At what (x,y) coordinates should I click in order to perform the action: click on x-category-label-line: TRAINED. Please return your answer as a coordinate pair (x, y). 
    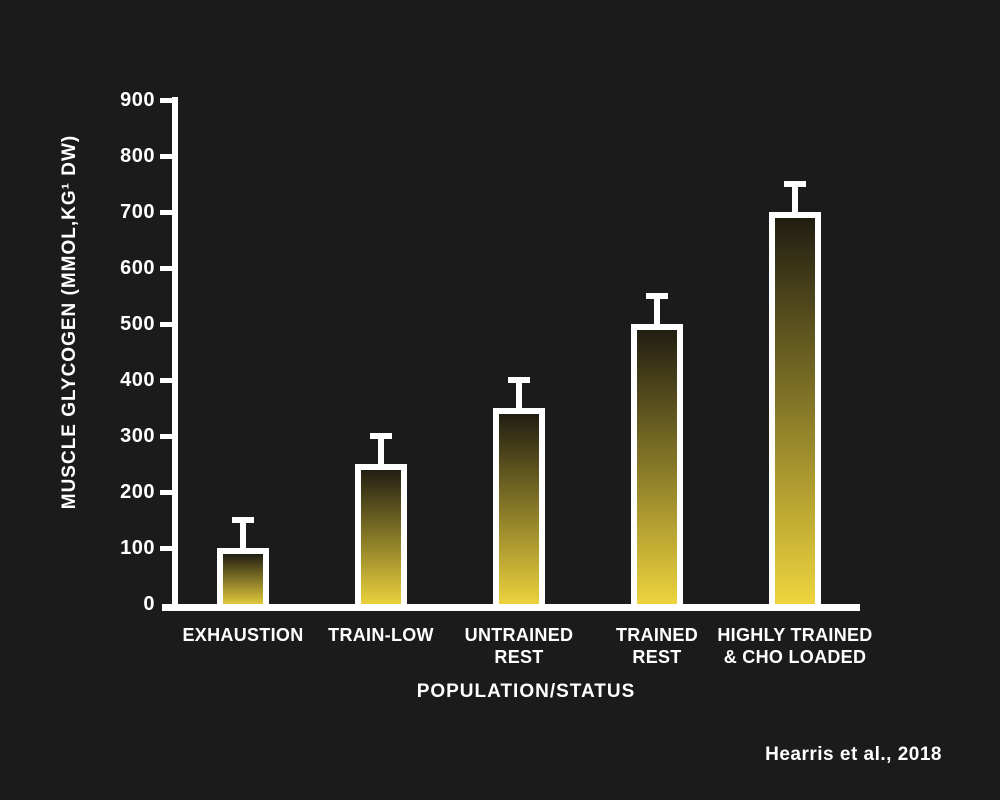
    Looking at the image, I should click on (657, 635).